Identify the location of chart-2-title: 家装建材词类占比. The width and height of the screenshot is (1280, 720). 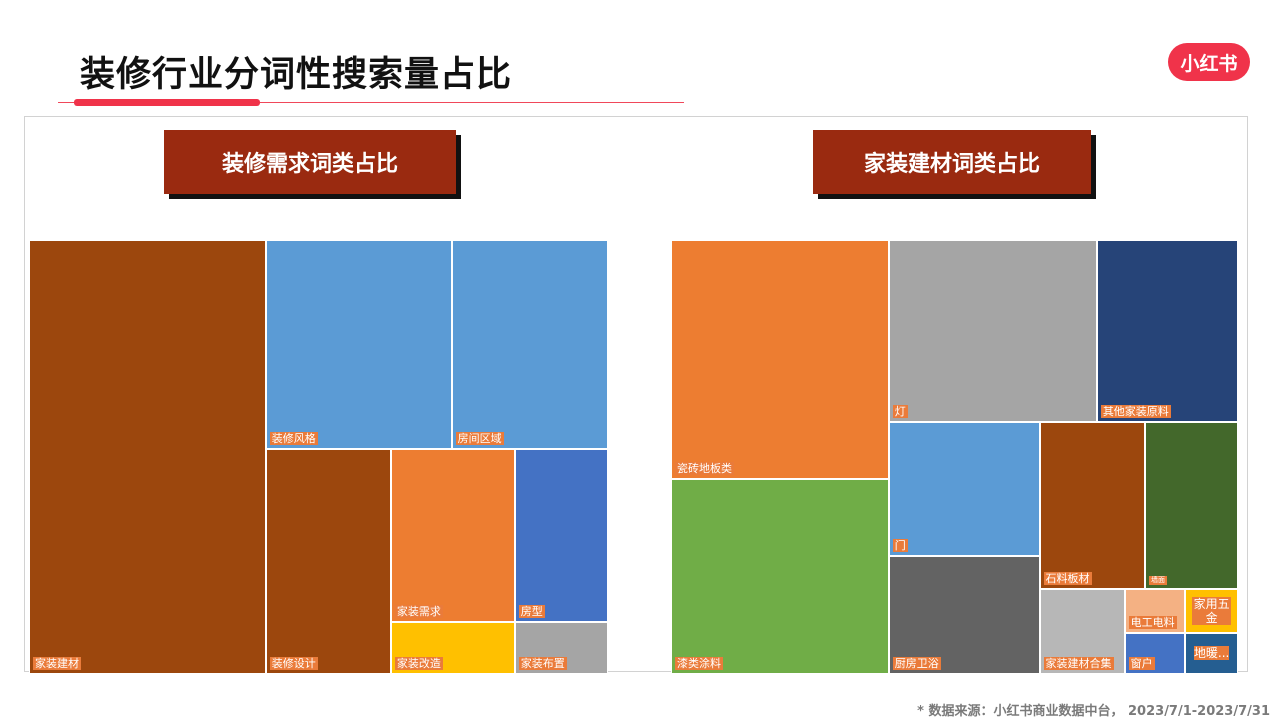
(952, 162).